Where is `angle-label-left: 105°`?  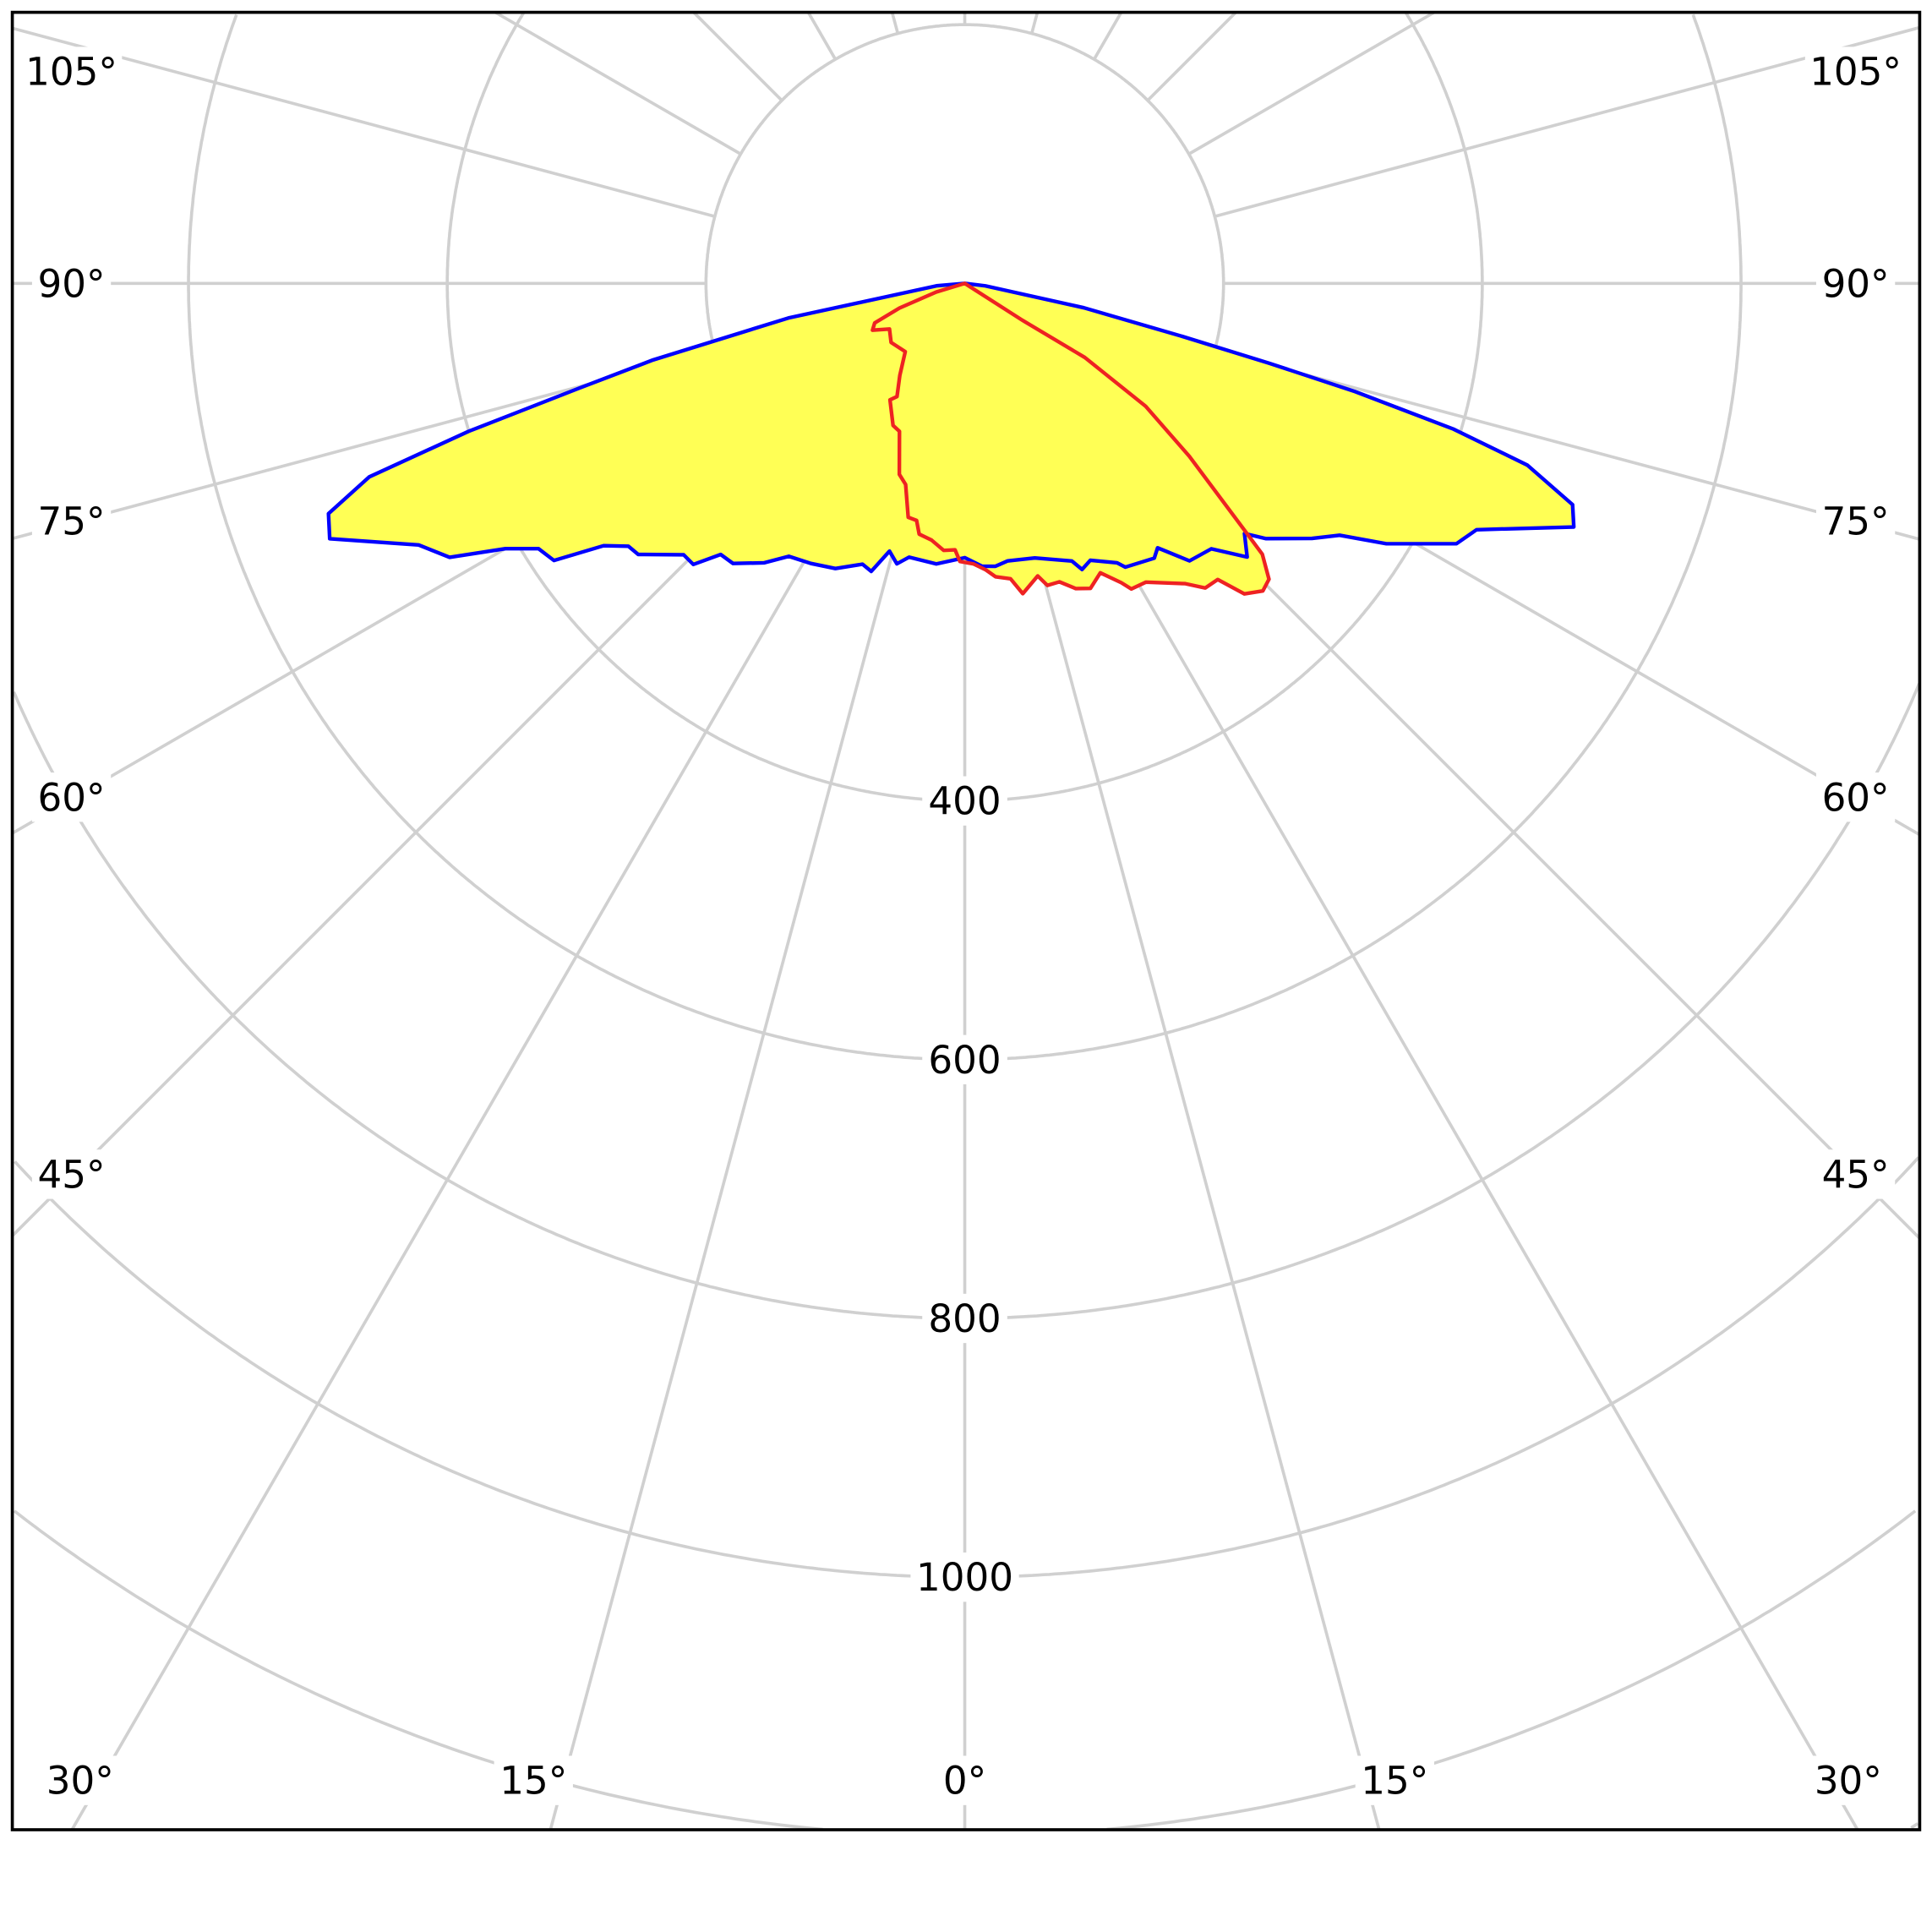 angle-label-left: 105° is located at coordinates (71, 72).